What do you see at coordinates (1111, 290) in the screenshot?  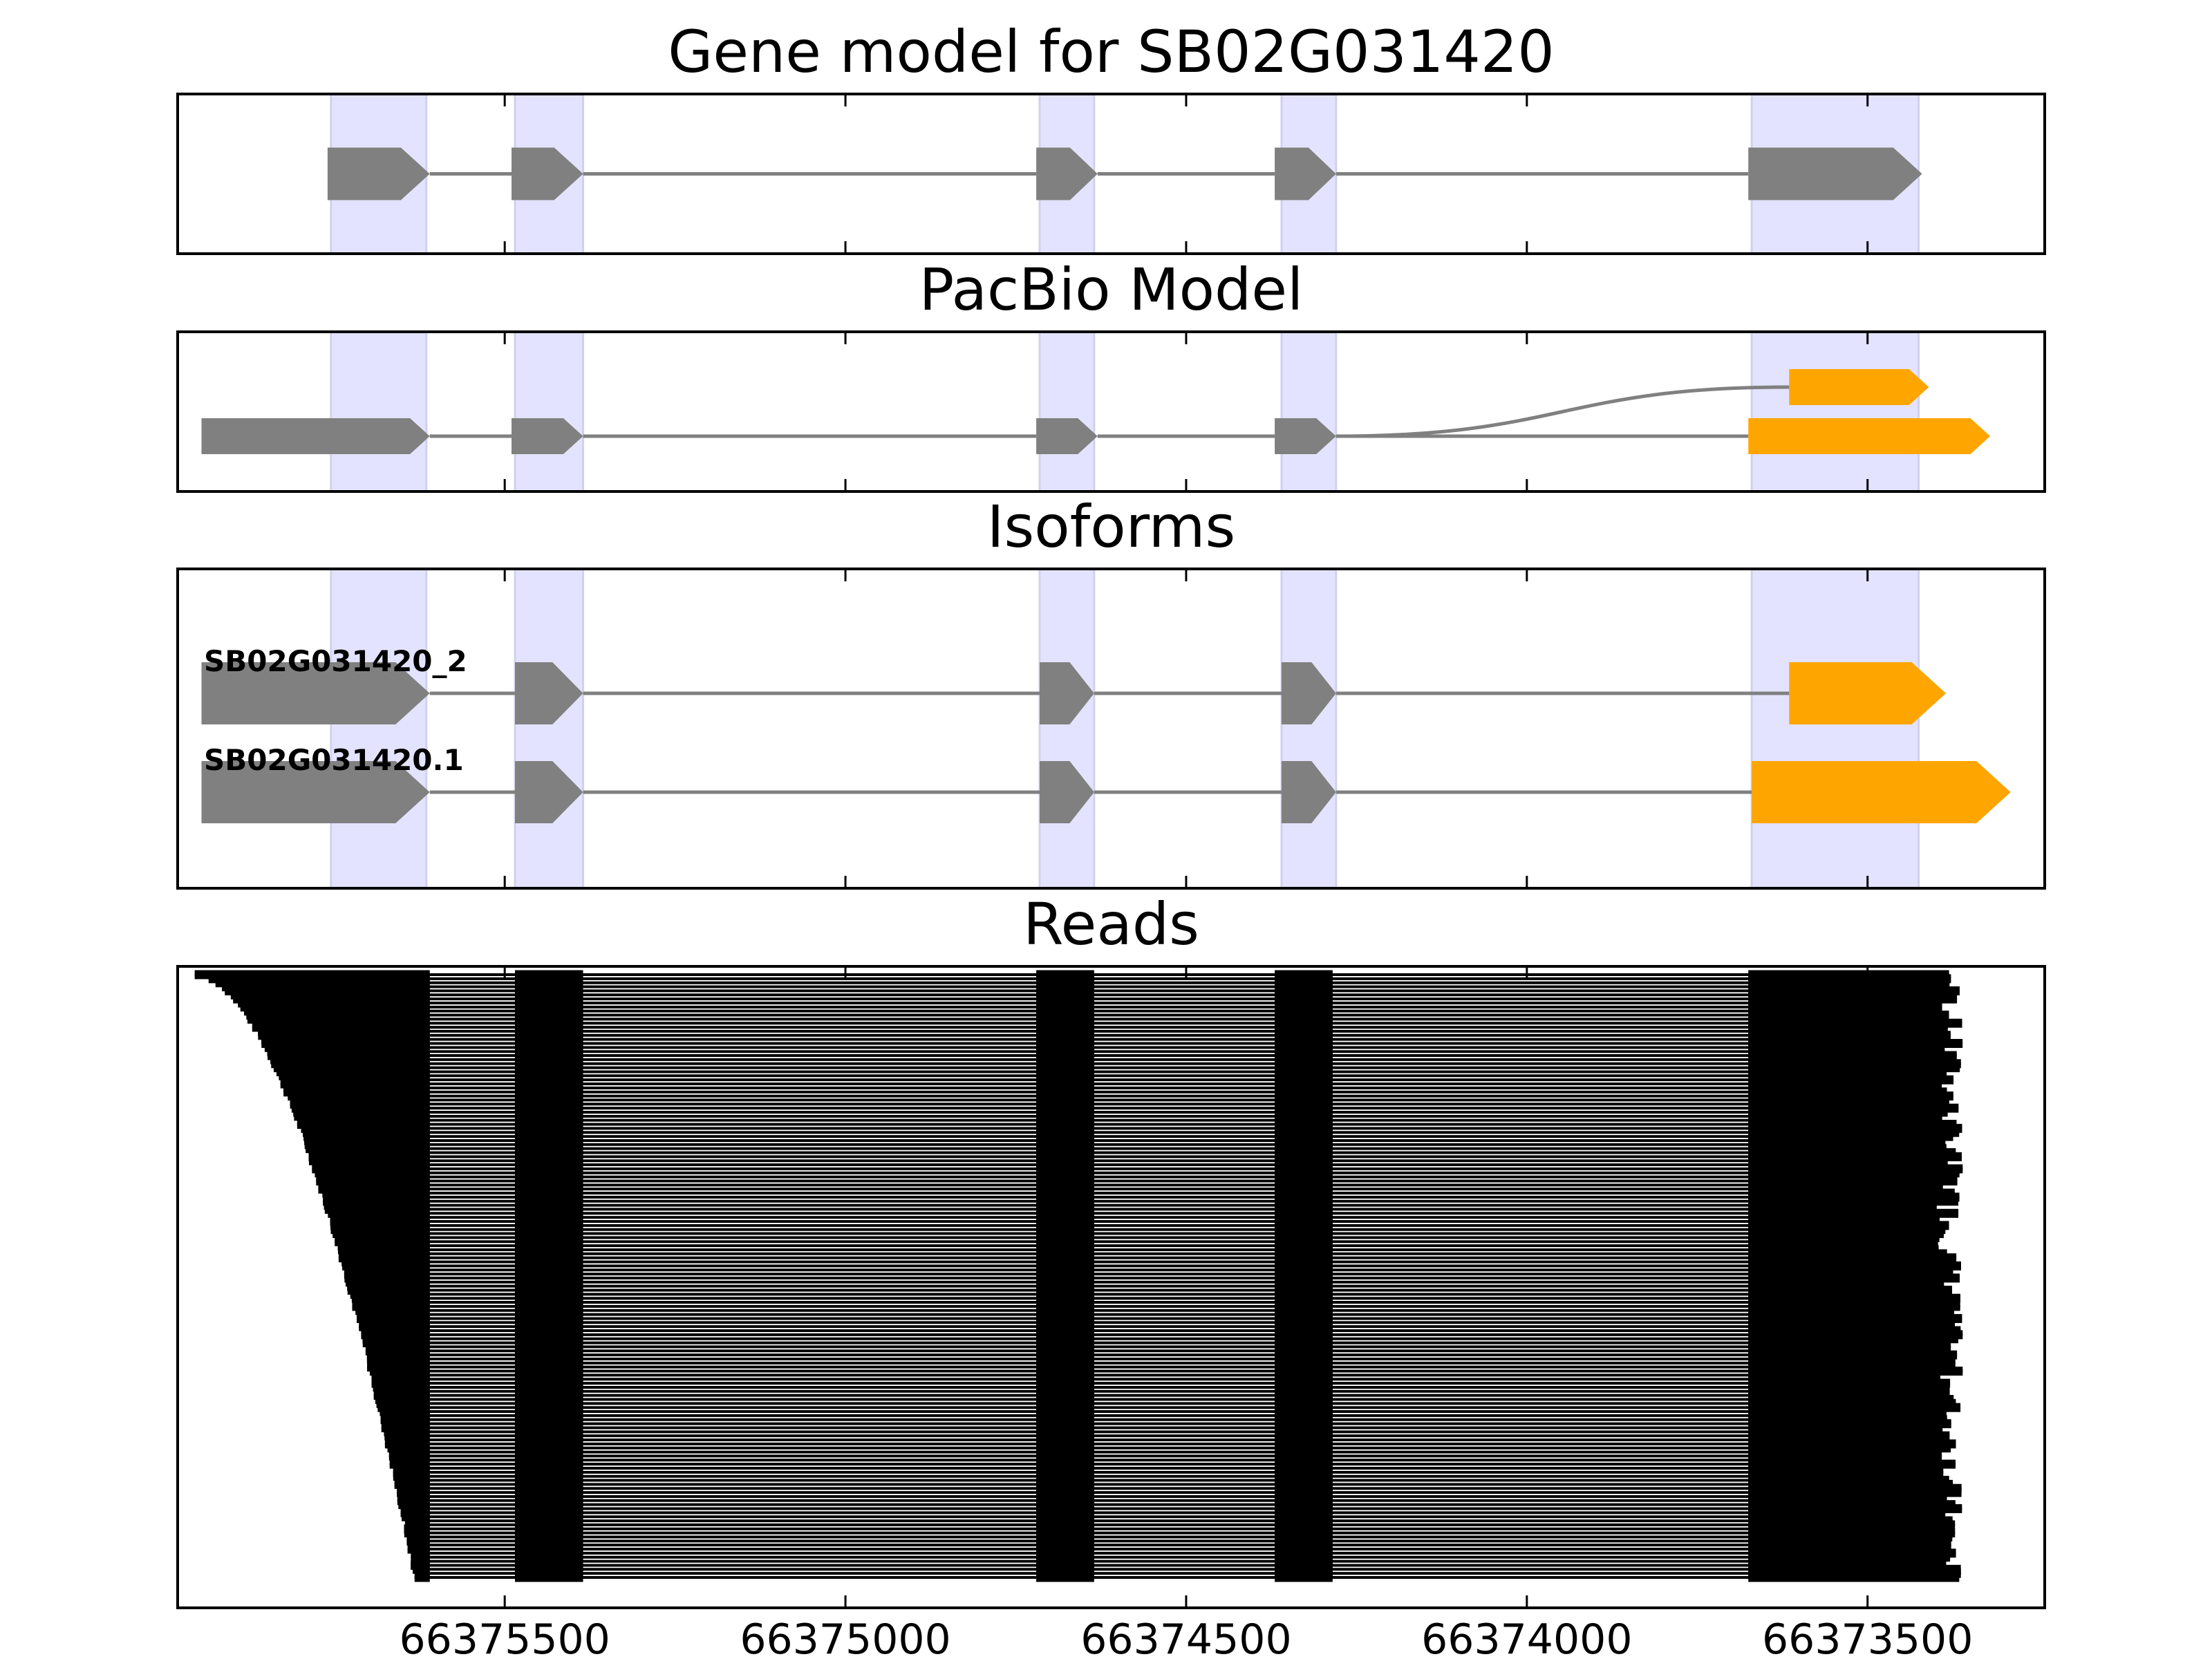 I see `panel-title: PacBio Model` at bounding box center [1111, 290].